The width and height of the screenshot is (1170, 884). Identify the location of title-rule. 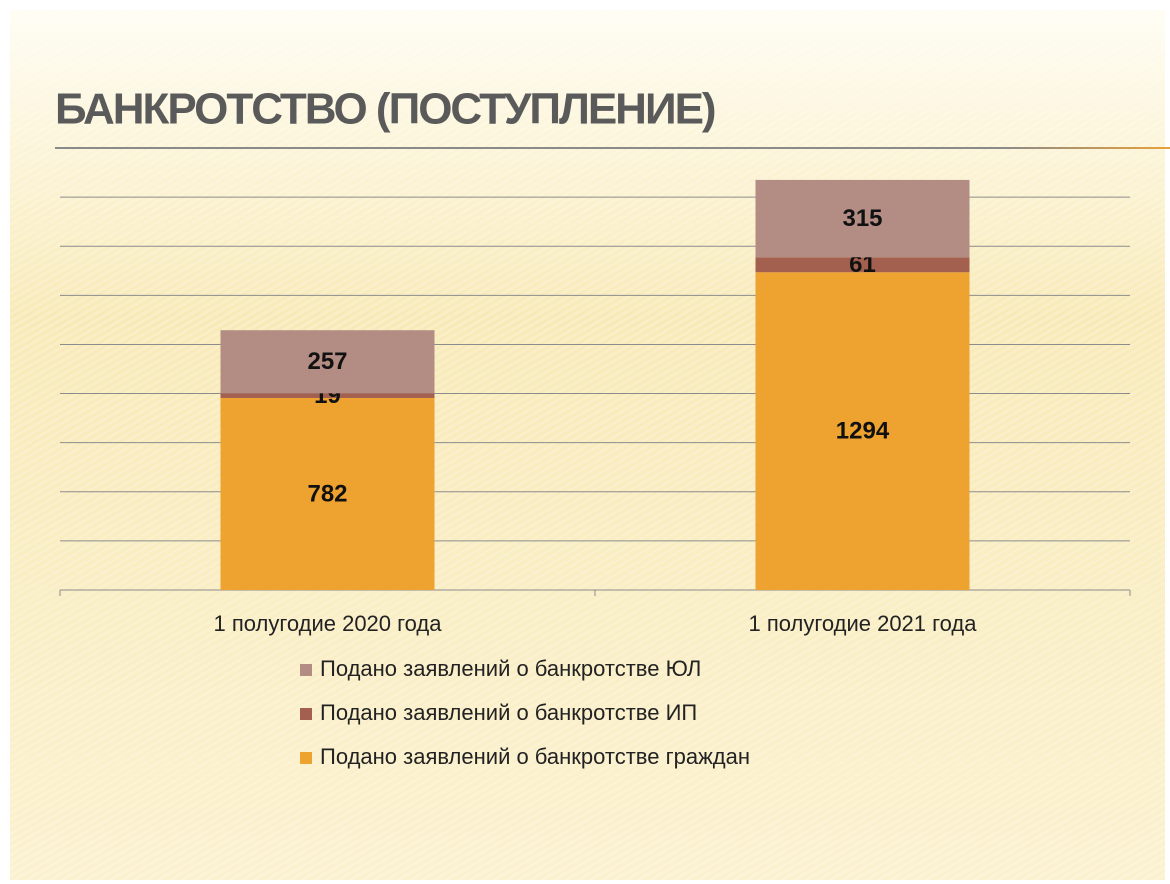
(612, 148).